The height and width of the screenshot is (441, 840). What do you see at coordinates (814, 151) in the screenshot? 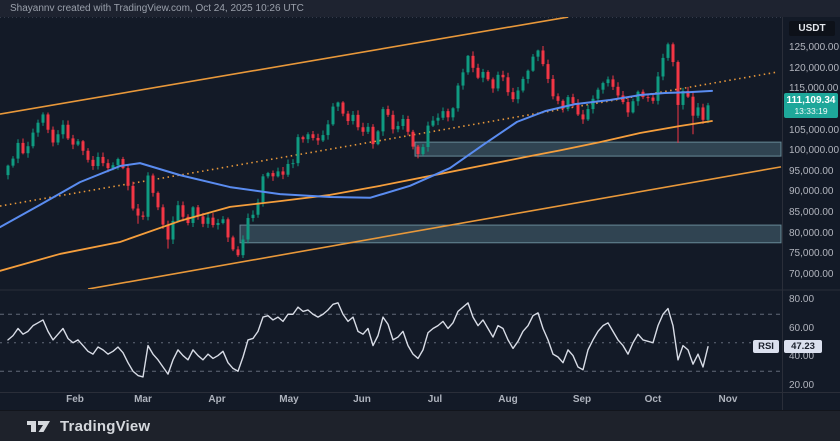
I see `price-tick-label: 100,000.00` at bounding box center [814, 151].